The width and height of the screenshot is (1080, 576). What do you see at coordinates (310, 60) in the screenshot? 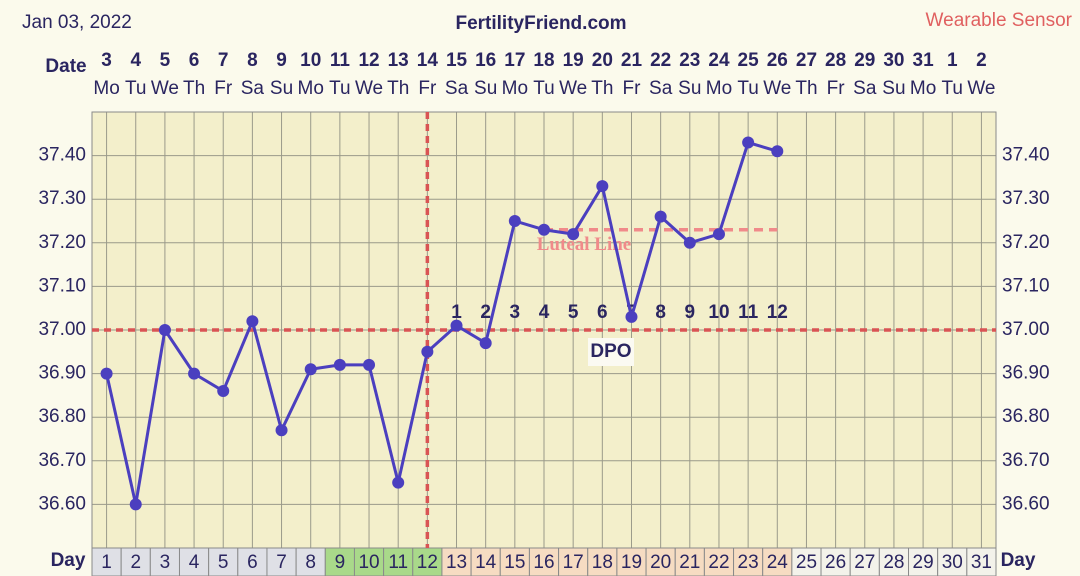
I see `date-label: 10` at bounding box center [310, 60].